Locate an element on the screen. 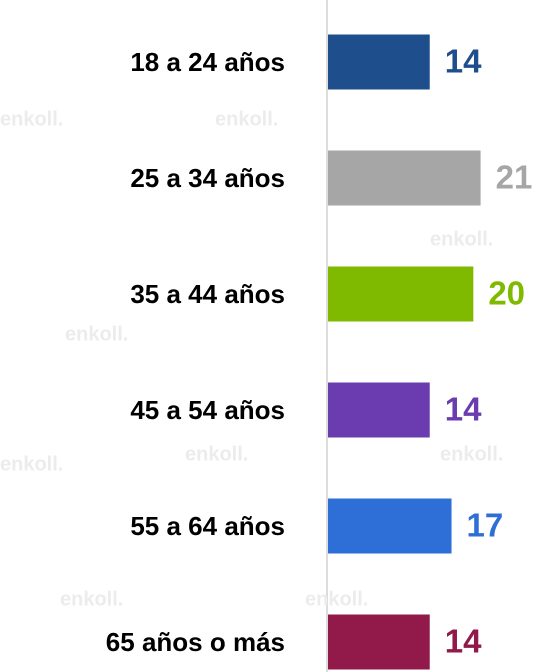  category-label: 25 a 34 años is located at coordinates (207, 178).